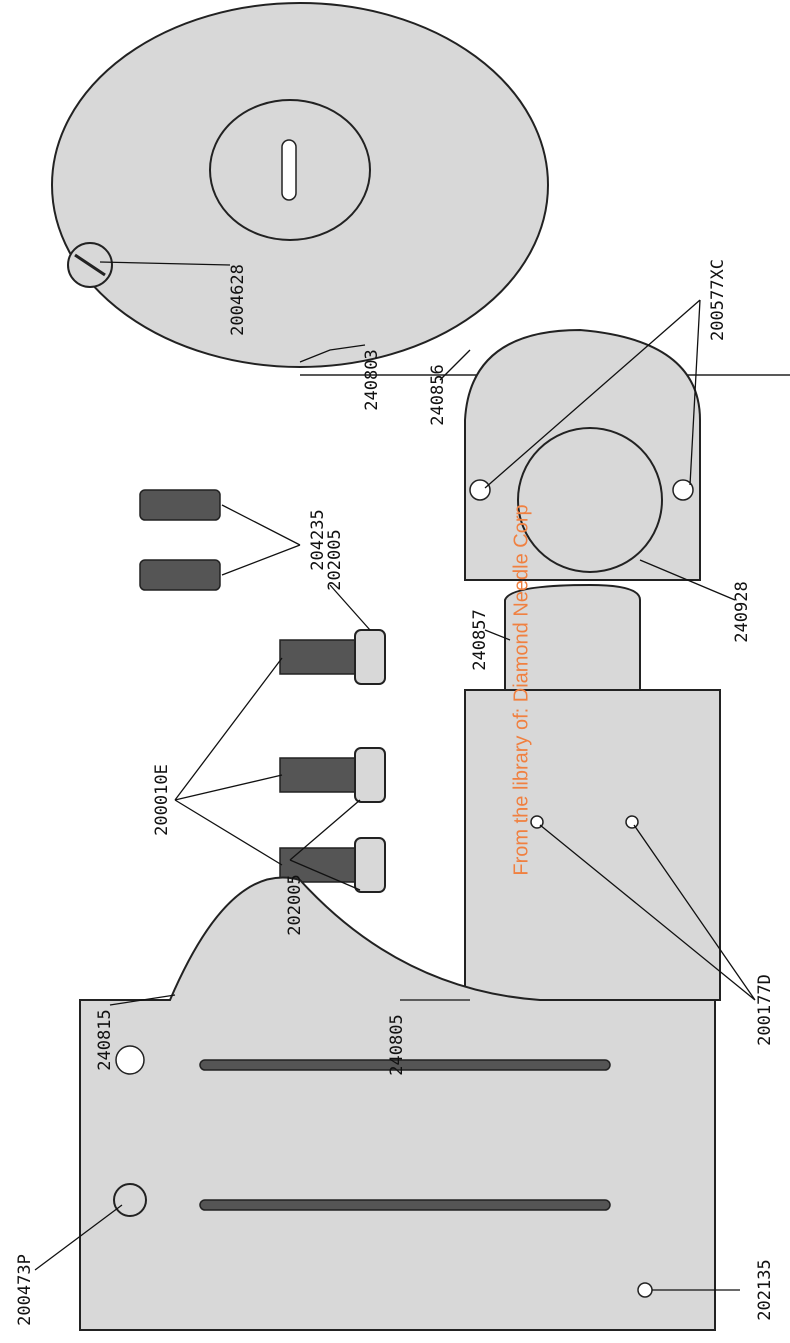 Image resolution: width=790 pixels, height=1343 pixels. Describe the element at coordinates (438, 394) in the screenshot. I see `part-label: 240856` at that location.